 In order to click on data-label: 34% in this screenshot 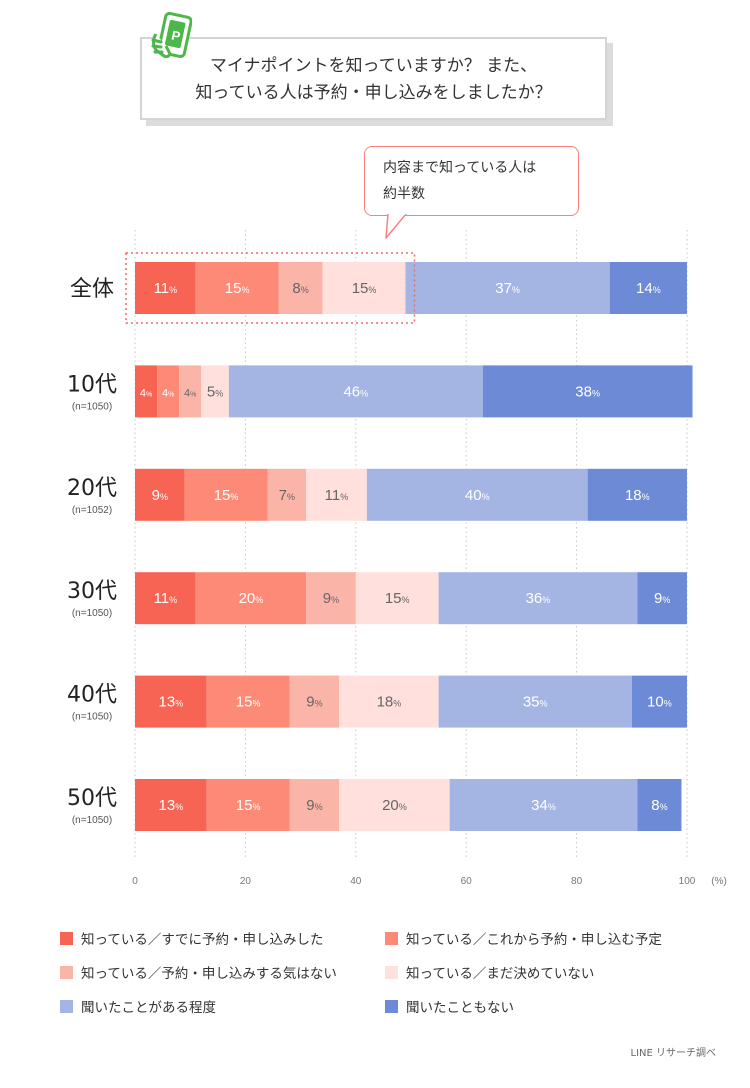, I will do `click(543, 805)`.